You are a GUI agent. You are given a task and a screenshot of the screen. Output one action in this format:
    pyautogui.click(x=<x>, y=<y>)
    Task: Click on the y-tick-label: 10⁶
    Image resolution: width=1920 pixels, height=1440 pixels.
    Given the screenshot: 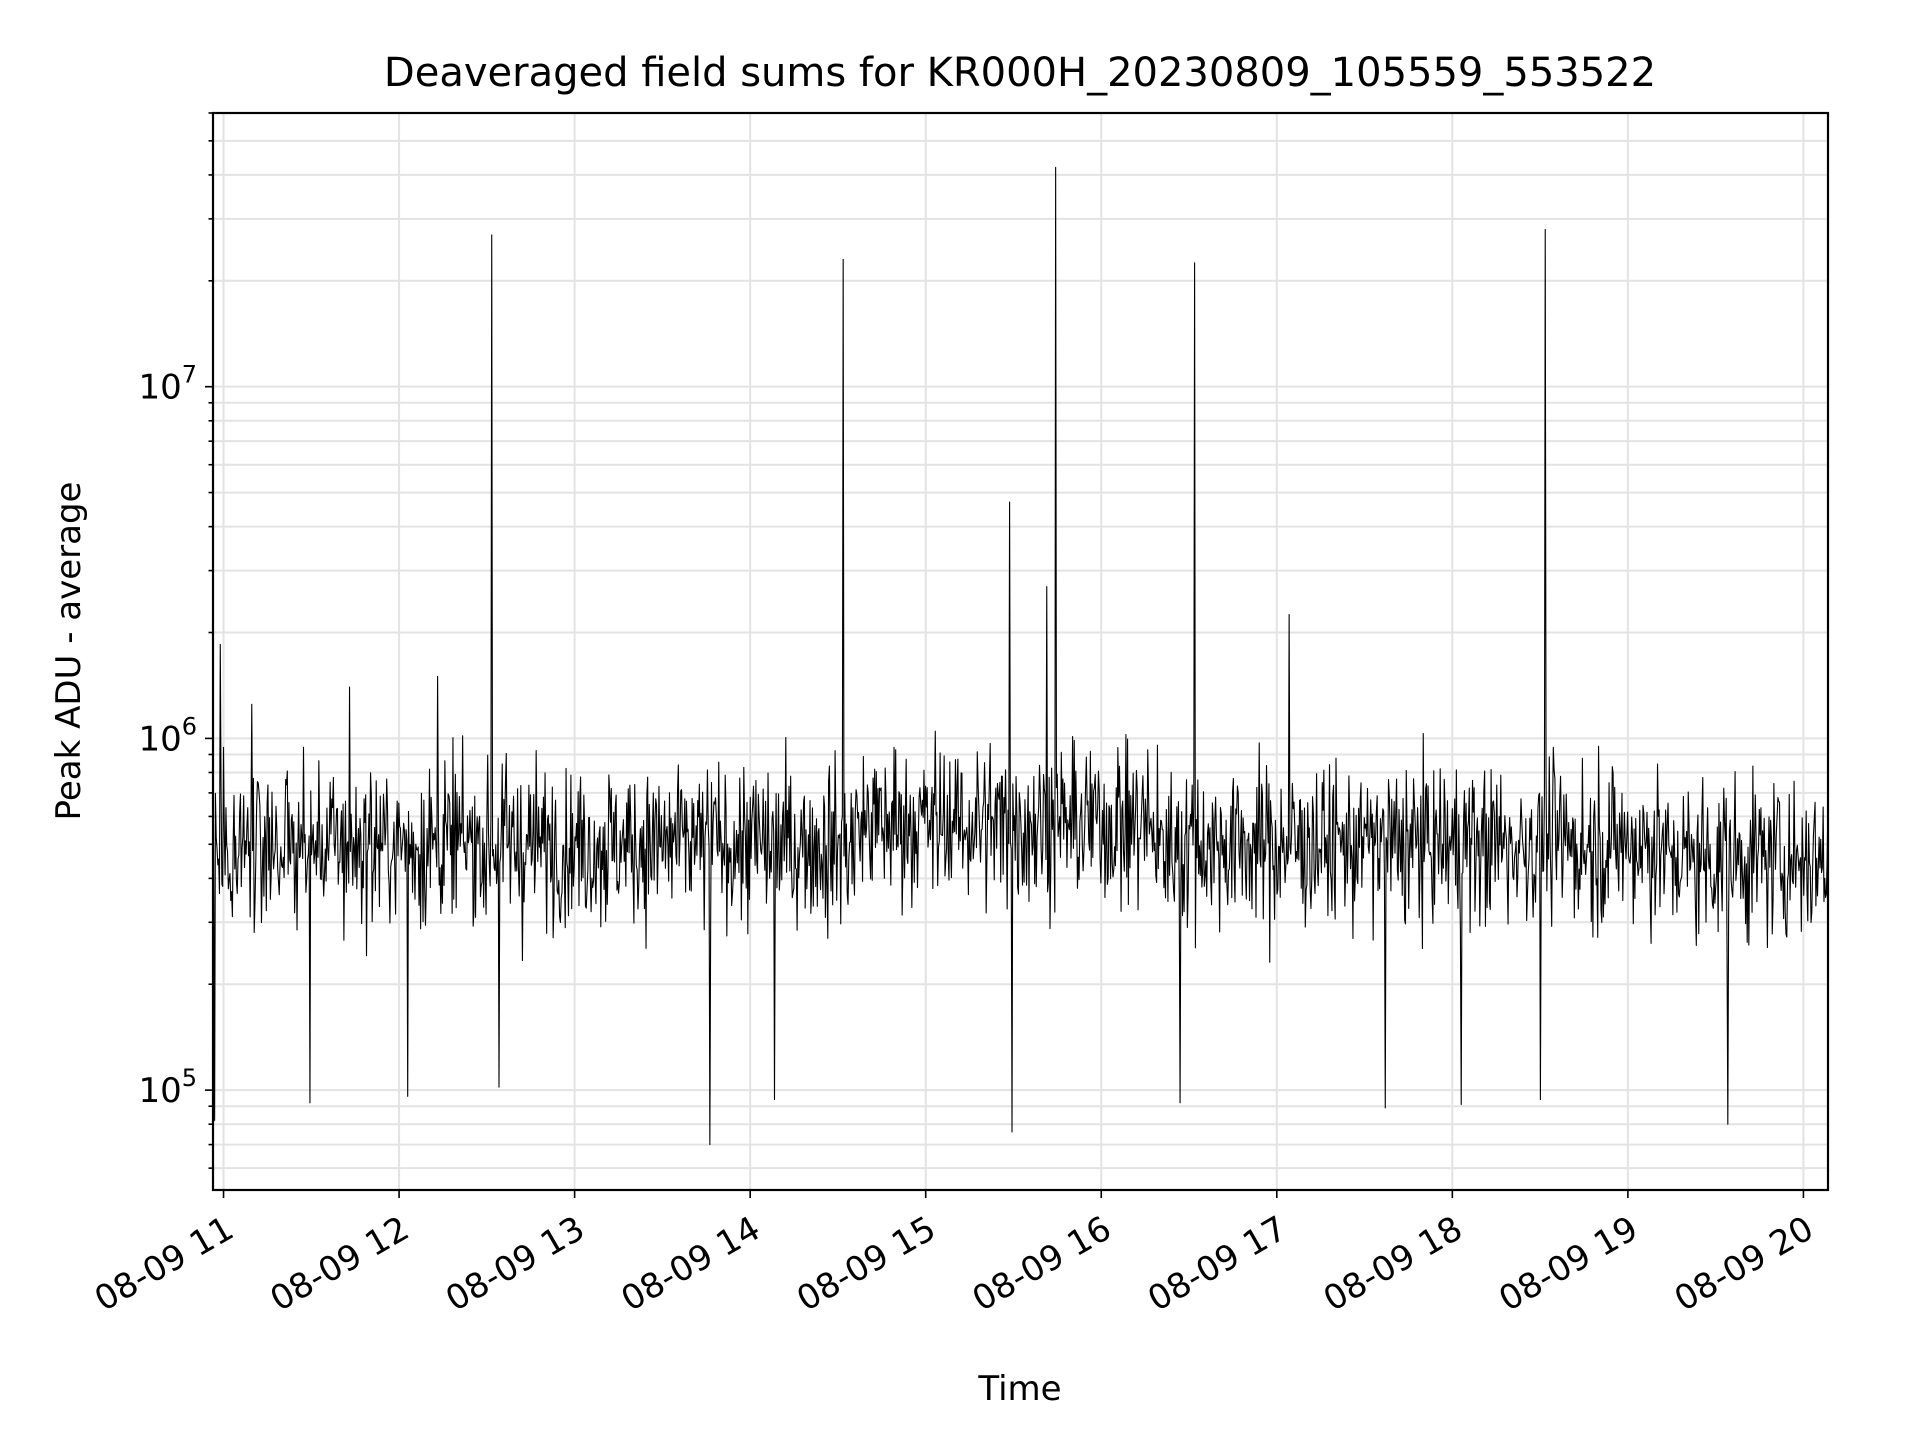 What is the action you would take?
    pyautogui.click(x=167, y=735)
    